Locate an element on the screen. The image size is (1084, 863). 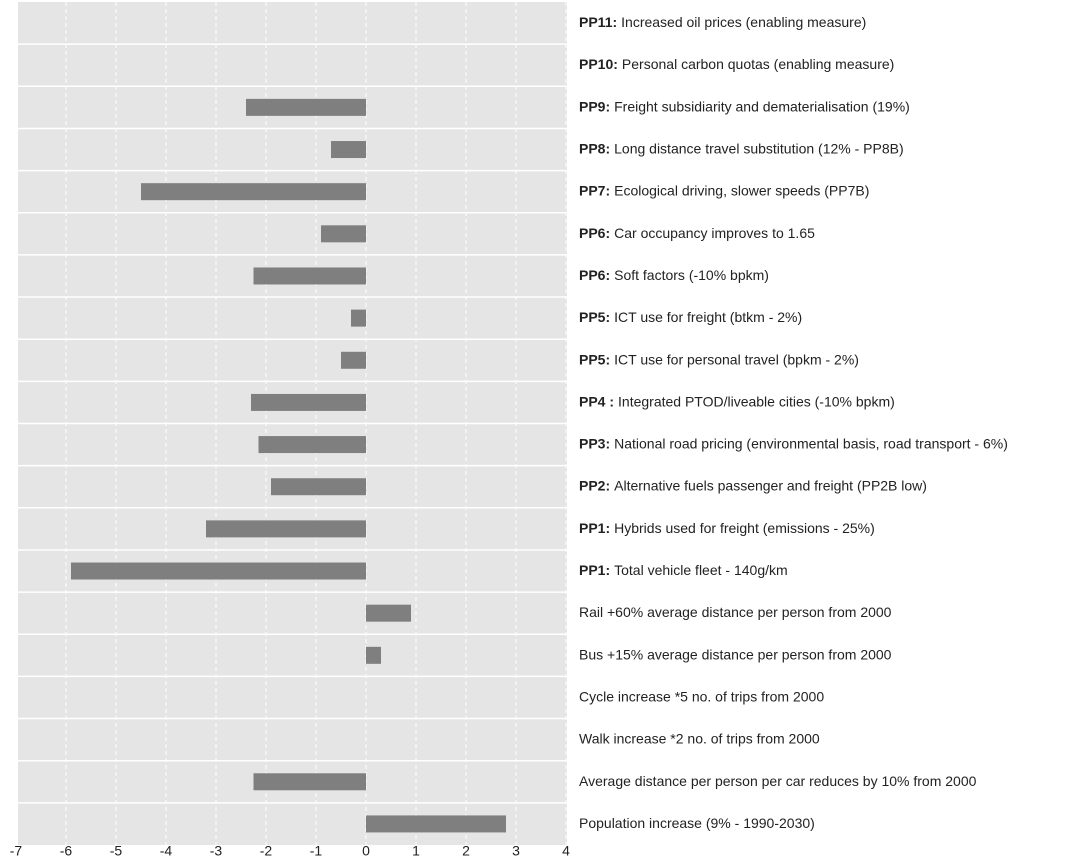
category-text: Soft factors (-10% bpkm) is located at coordinates (691, 275).